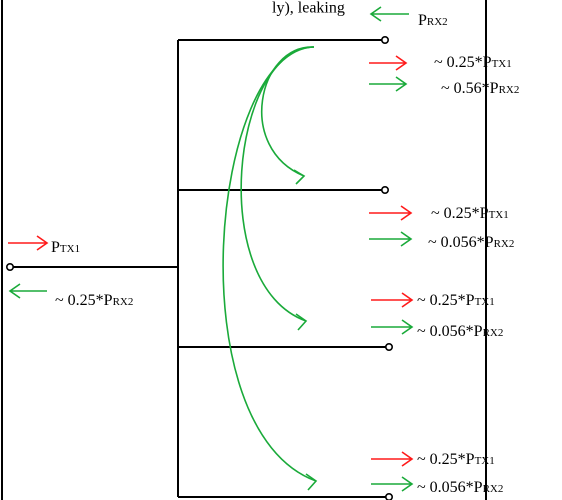 The height and width of the screenshot is (500, 562). I want to click on red-right-arrow-input, so click(28, 243).